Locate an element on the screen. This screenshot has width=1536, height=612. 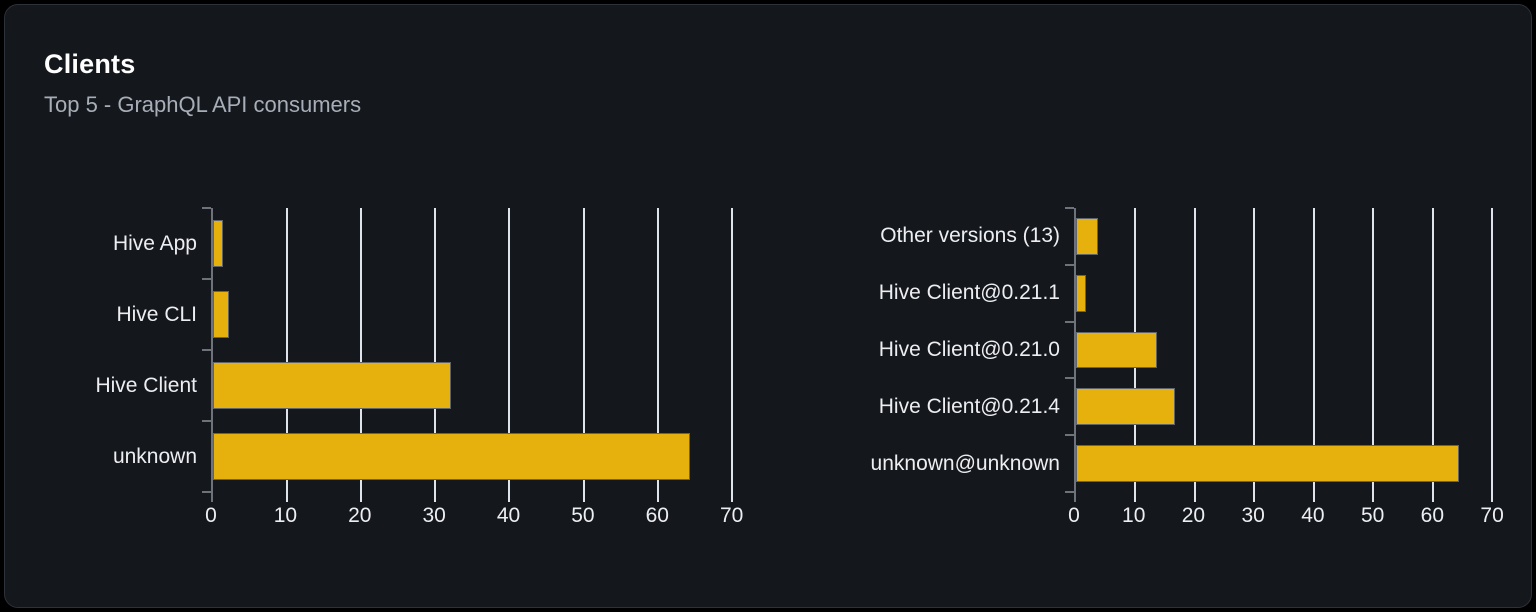
card-header: Clients Top 5 - GraphQL API consumers is located at coordinates (202, 83).